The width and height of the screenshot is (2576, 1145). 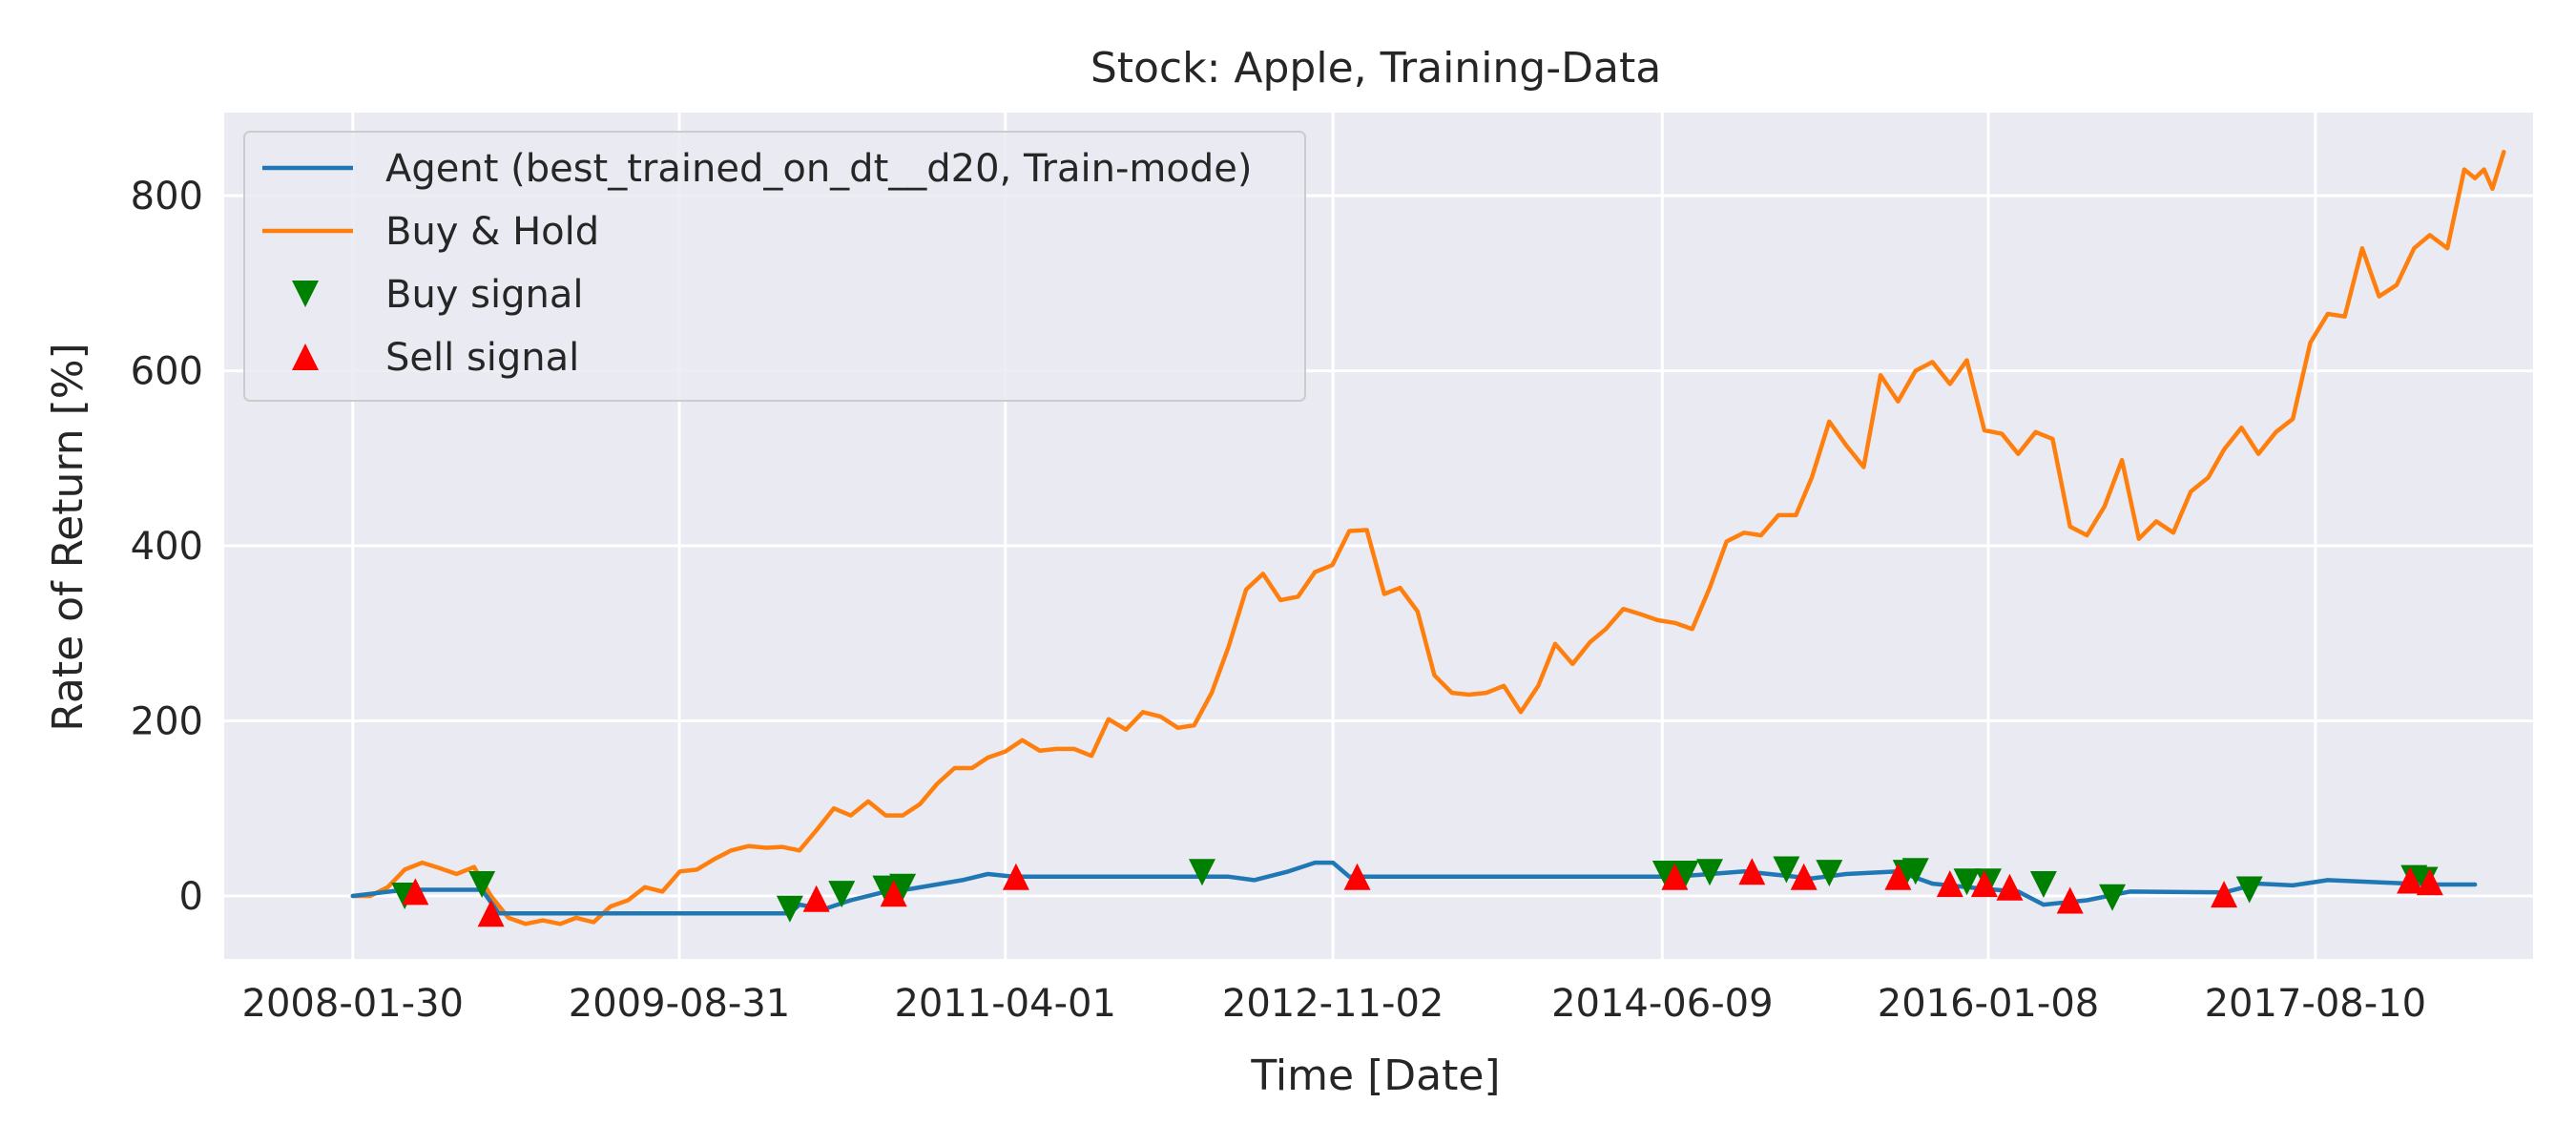 I want to click on x-tick-label: 2009-08-31, so click(x=679, y=1004).